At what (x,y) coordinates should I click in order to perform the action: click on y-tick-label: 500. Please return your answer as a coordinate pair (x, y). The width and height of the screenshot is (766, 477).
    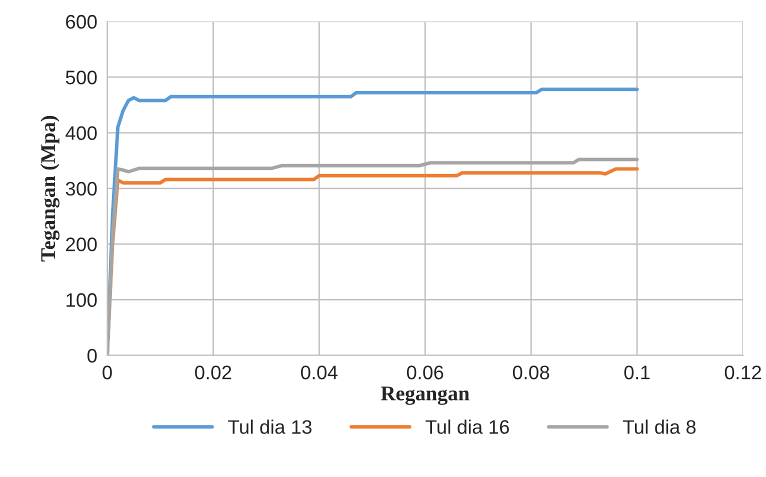
    Looking at the image, I should click on (81, 77).